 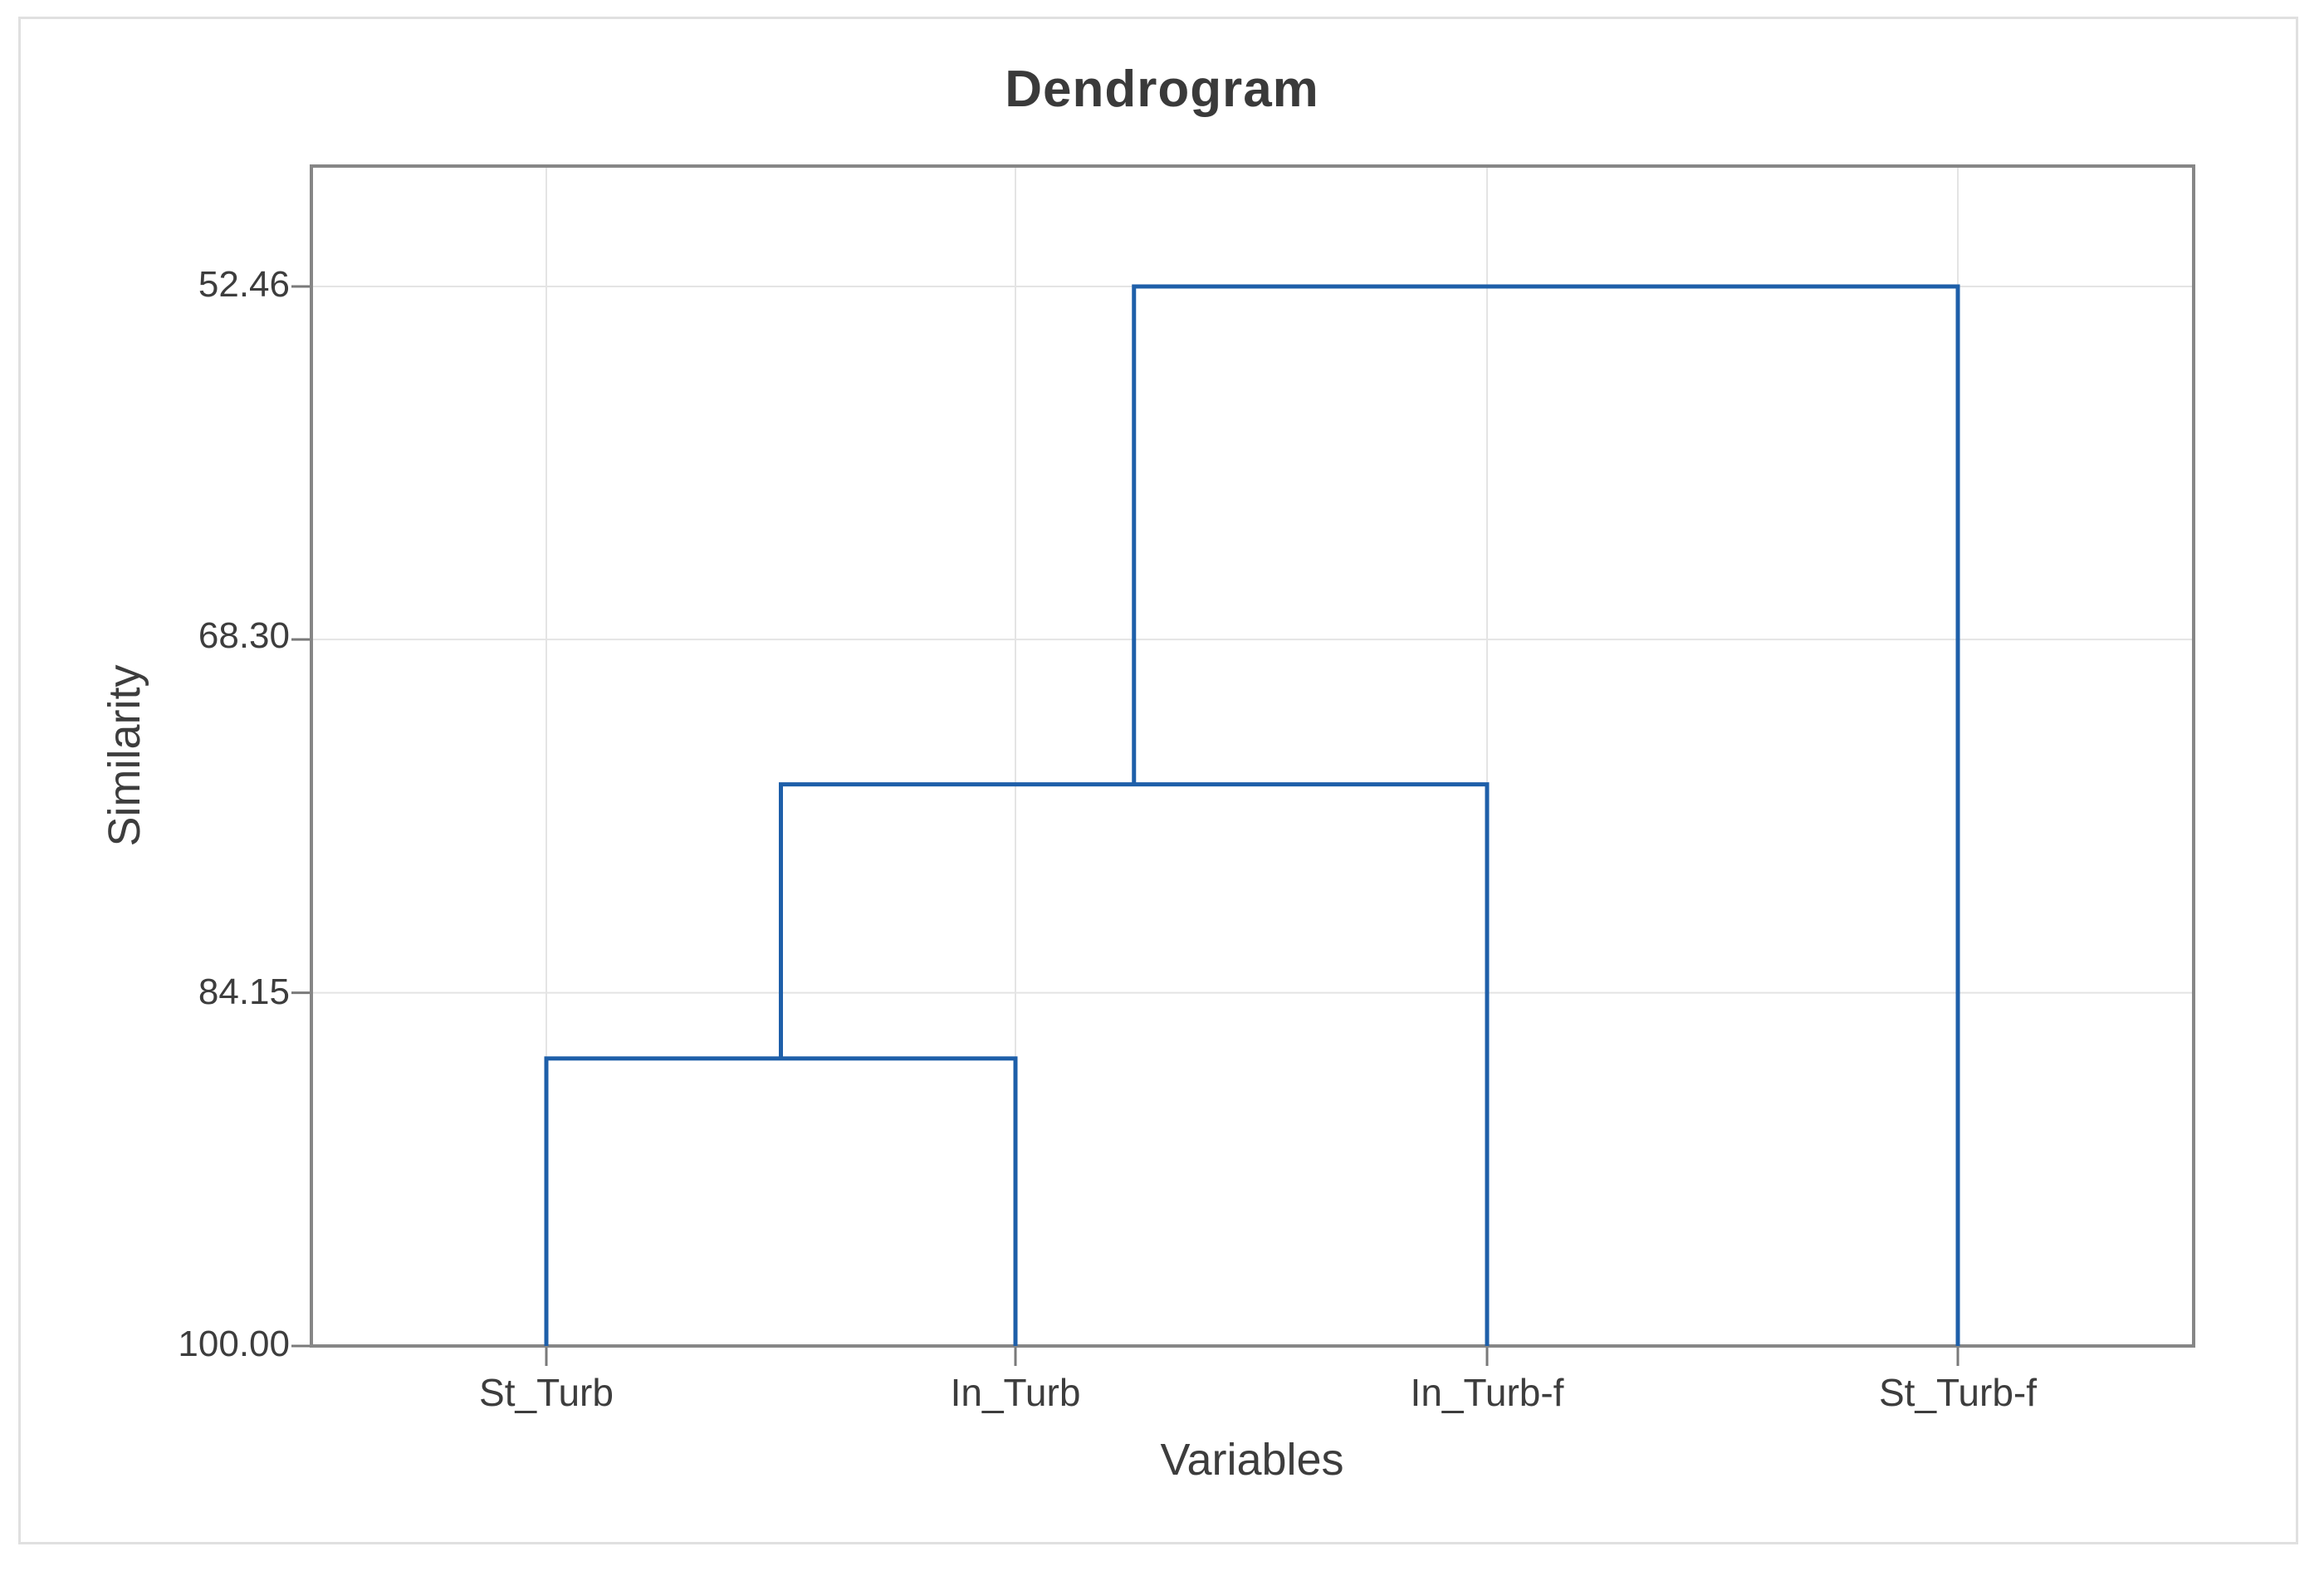 What do you see at coordinates (244, 992) in the screenshot?
I see `y-tick-label-84-15: 84.15` at bounding box center [244, 992].